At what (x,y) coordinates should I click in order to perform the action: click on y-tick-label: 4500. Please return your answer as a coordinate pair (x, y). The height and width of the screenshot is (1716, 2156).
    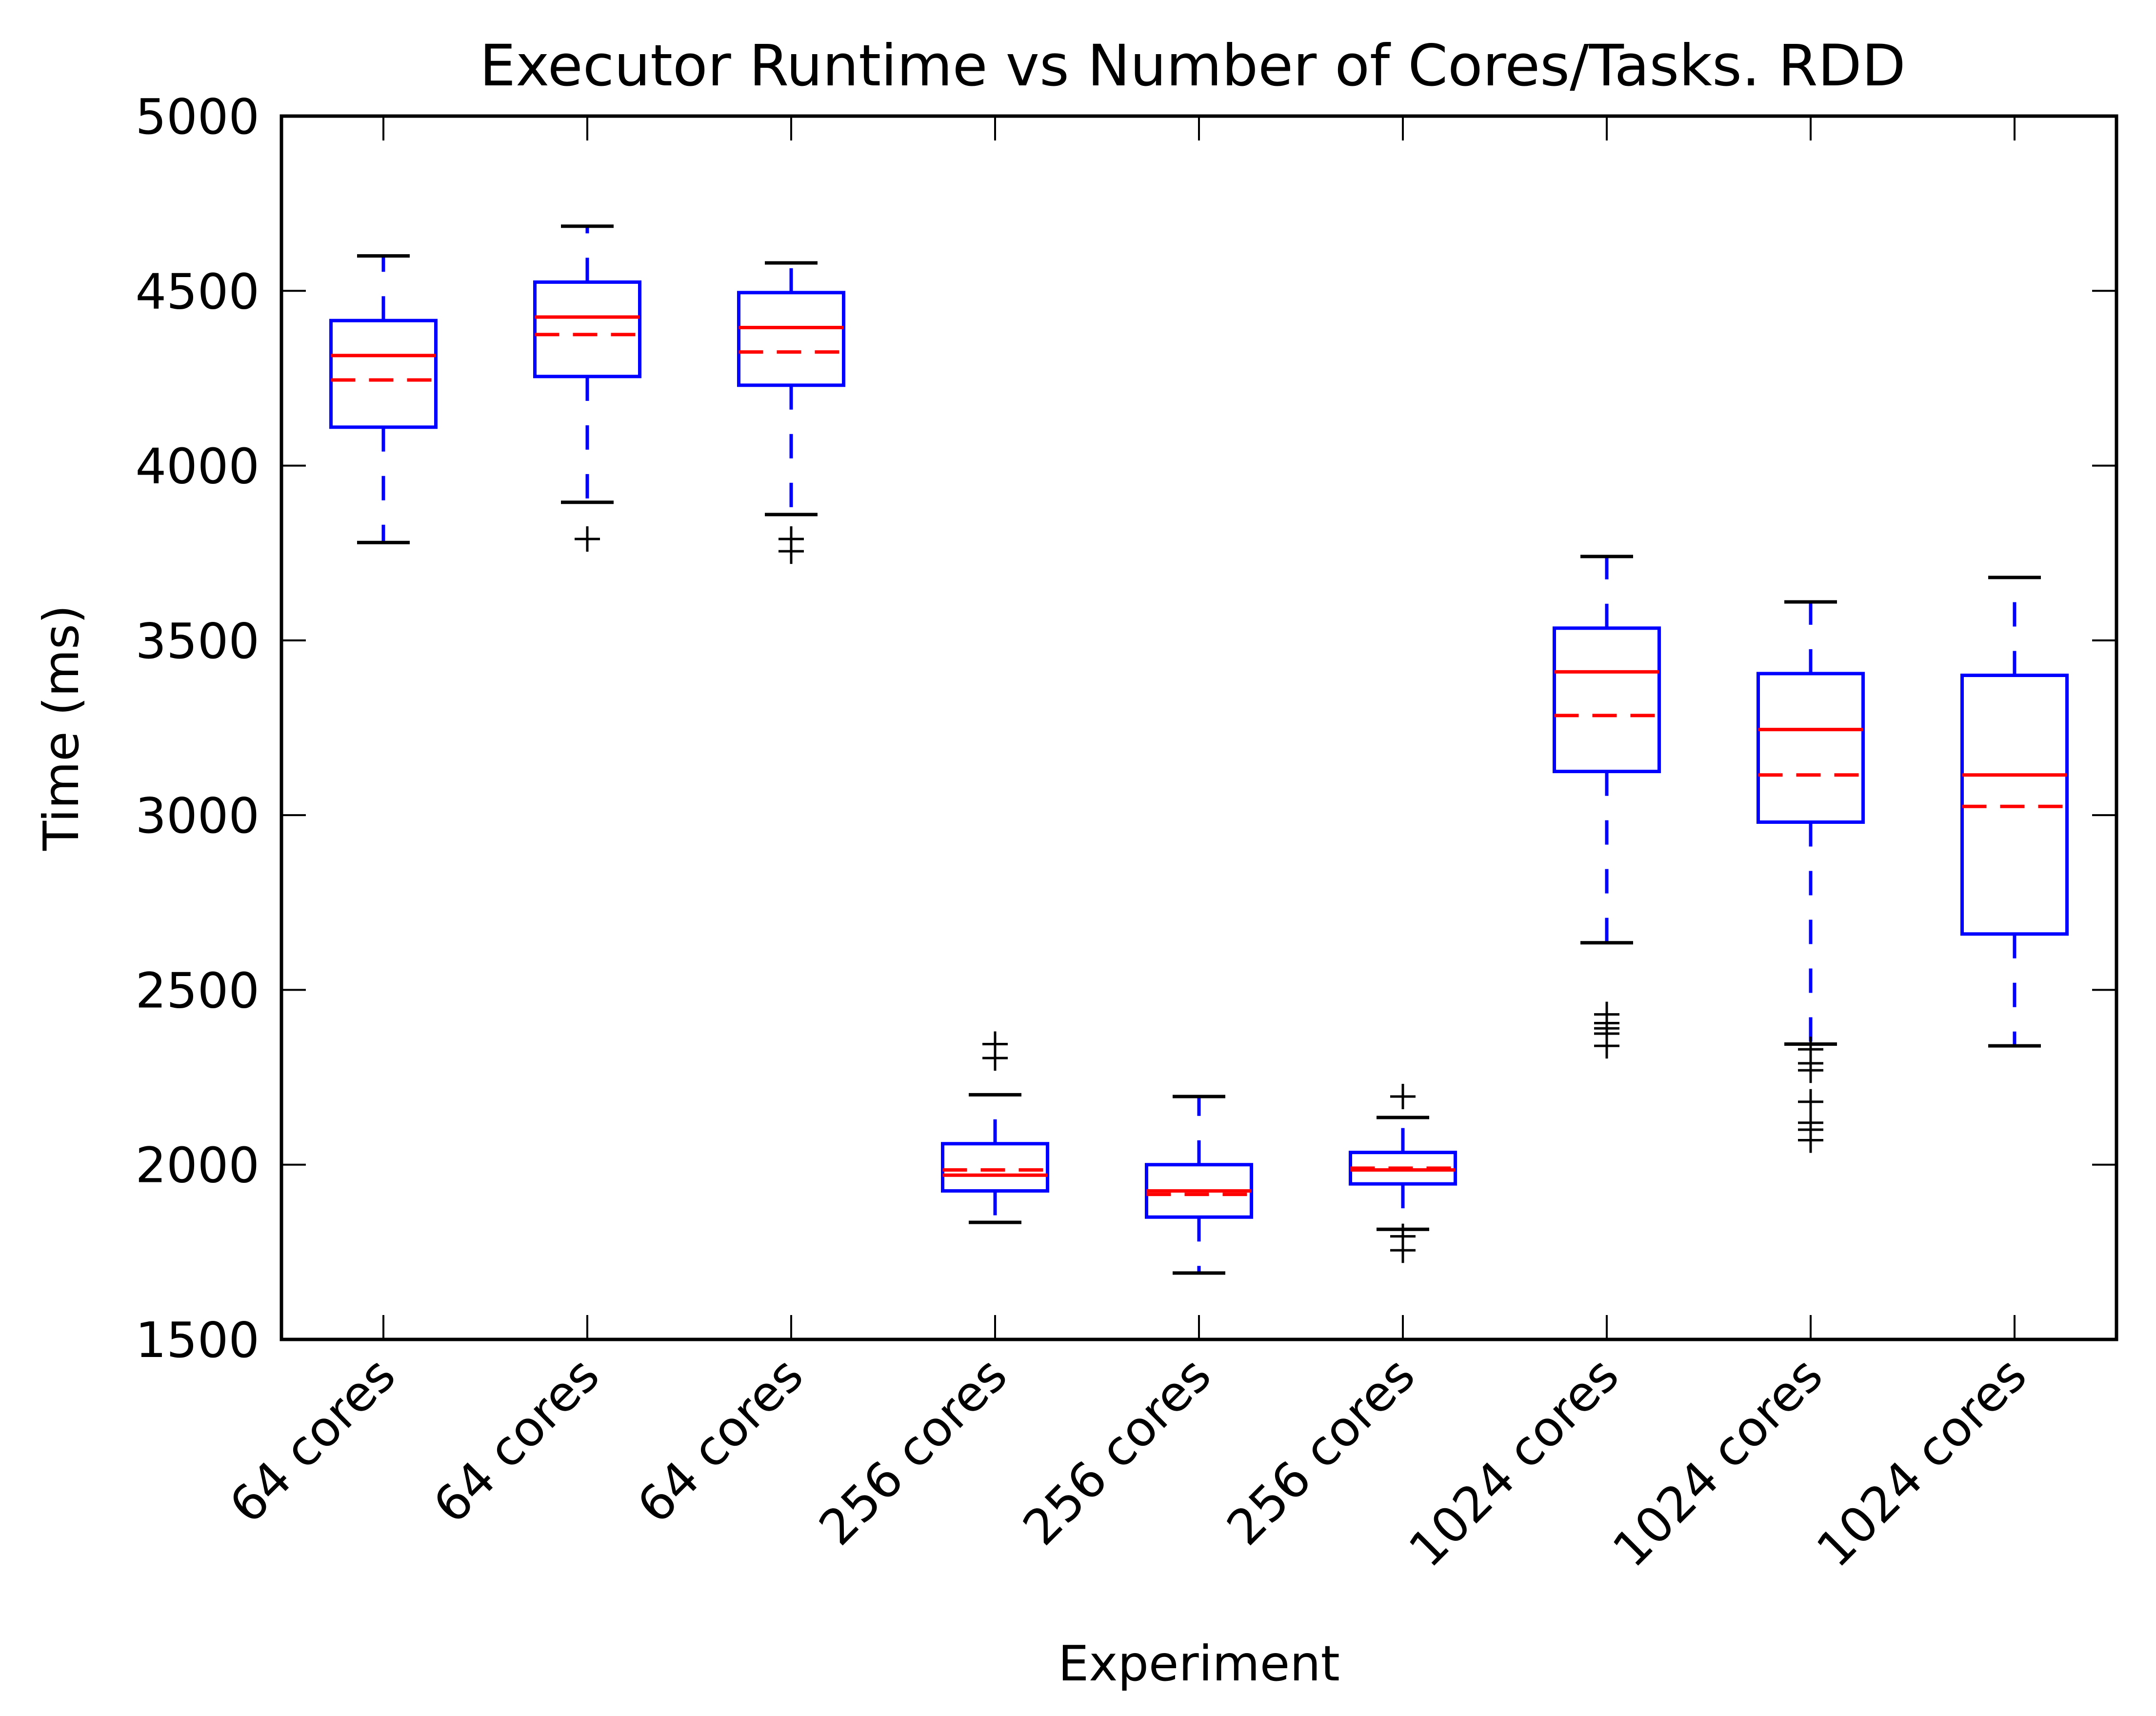
    Looking at the image, I should click on (198, 291).